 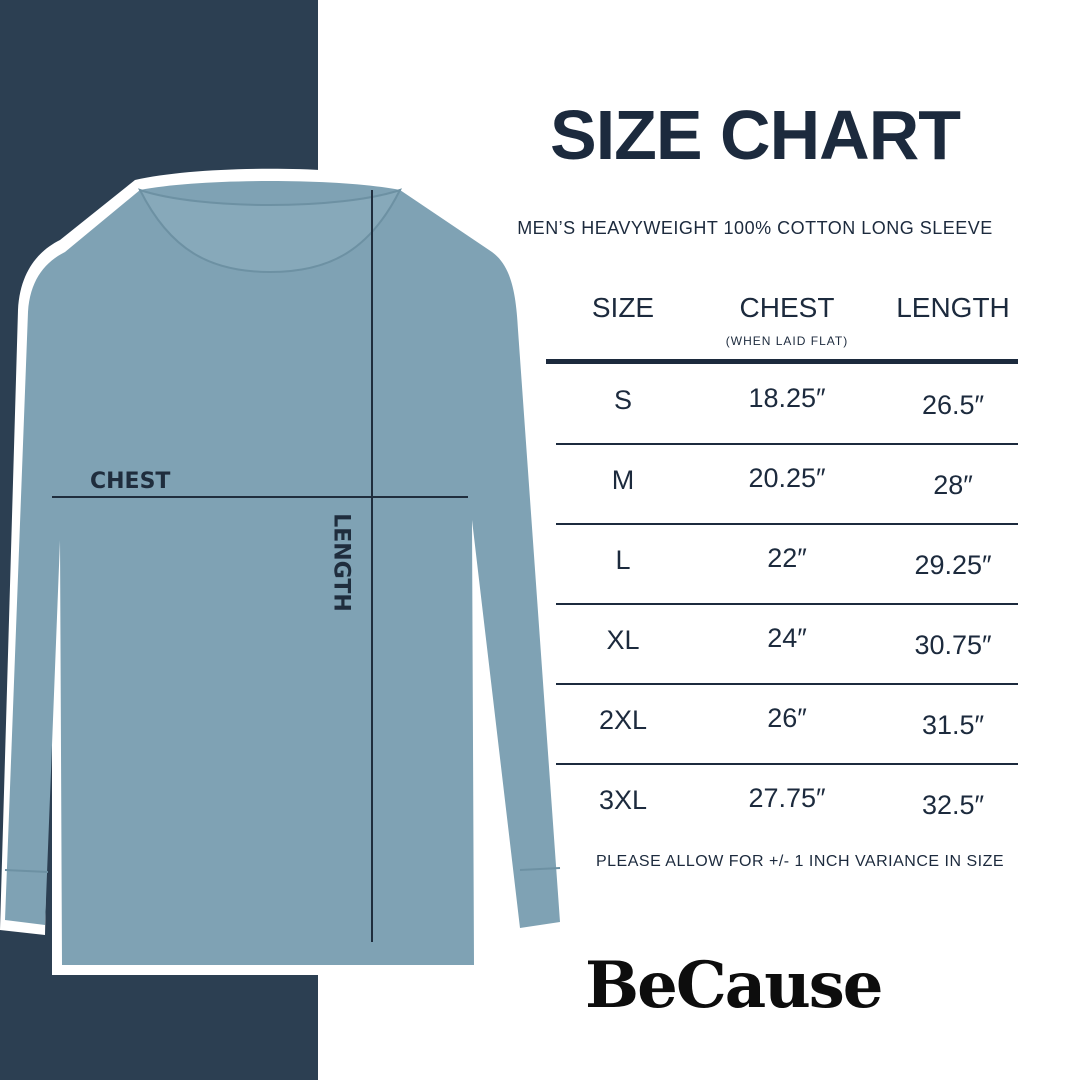 I want to click on table-row: M 20.25″ 28″, so click(x=540, y=504).